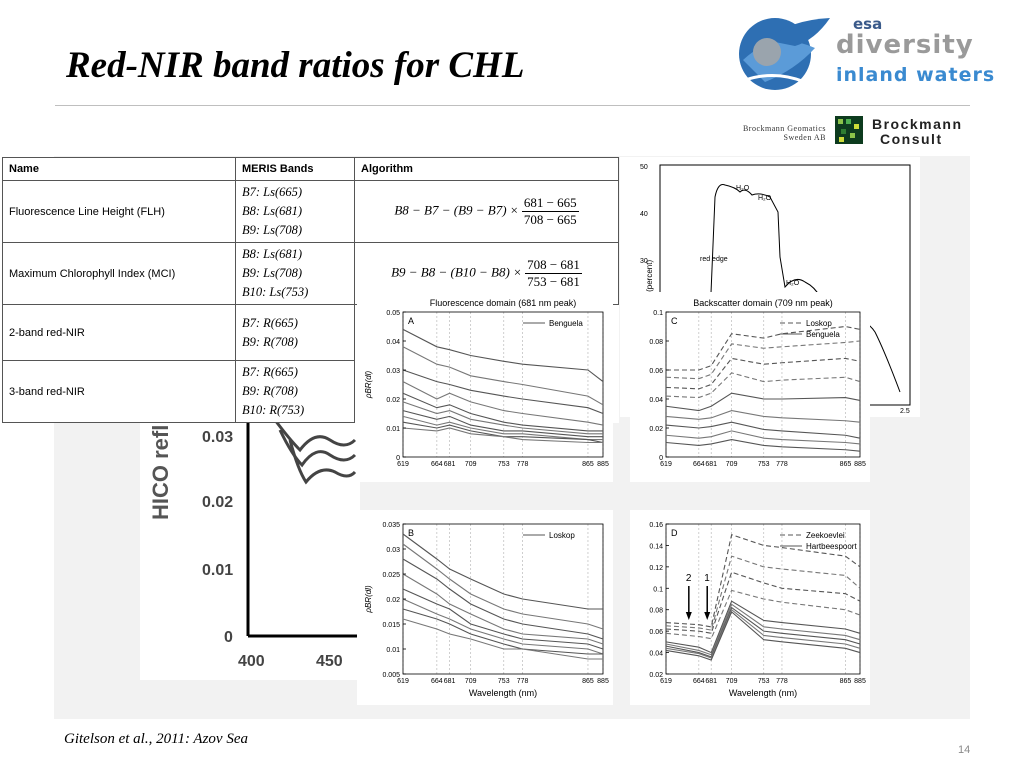 The image size is (1024, 768). What do you see at coordinates (823, 334) in the screenshot?
I see `legend-label: Benguela` at bounding box center [823, 334].